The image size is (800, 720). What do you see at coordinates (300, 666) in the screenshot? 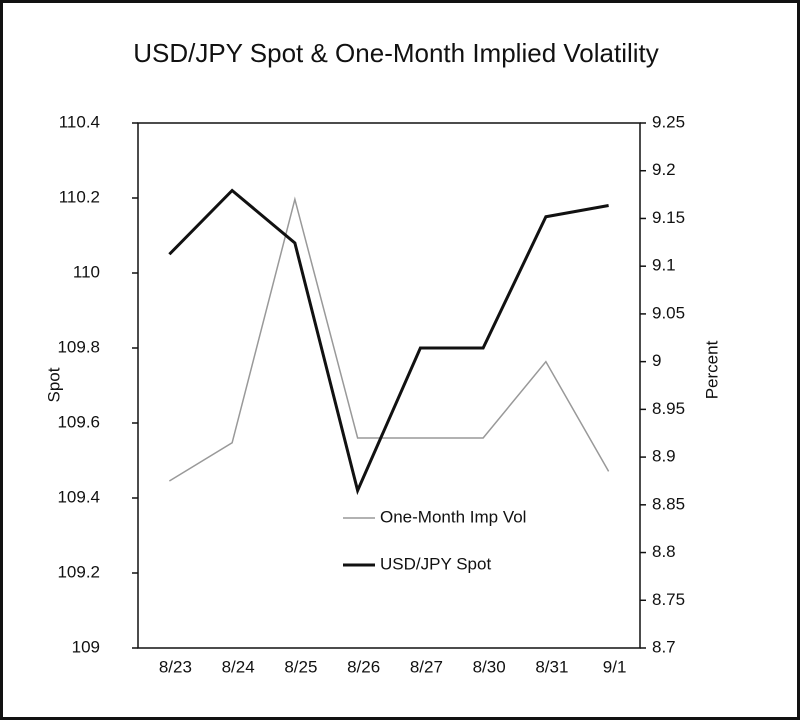
I see `x-tick-label: 8/25` at bounding box center [300, 666].